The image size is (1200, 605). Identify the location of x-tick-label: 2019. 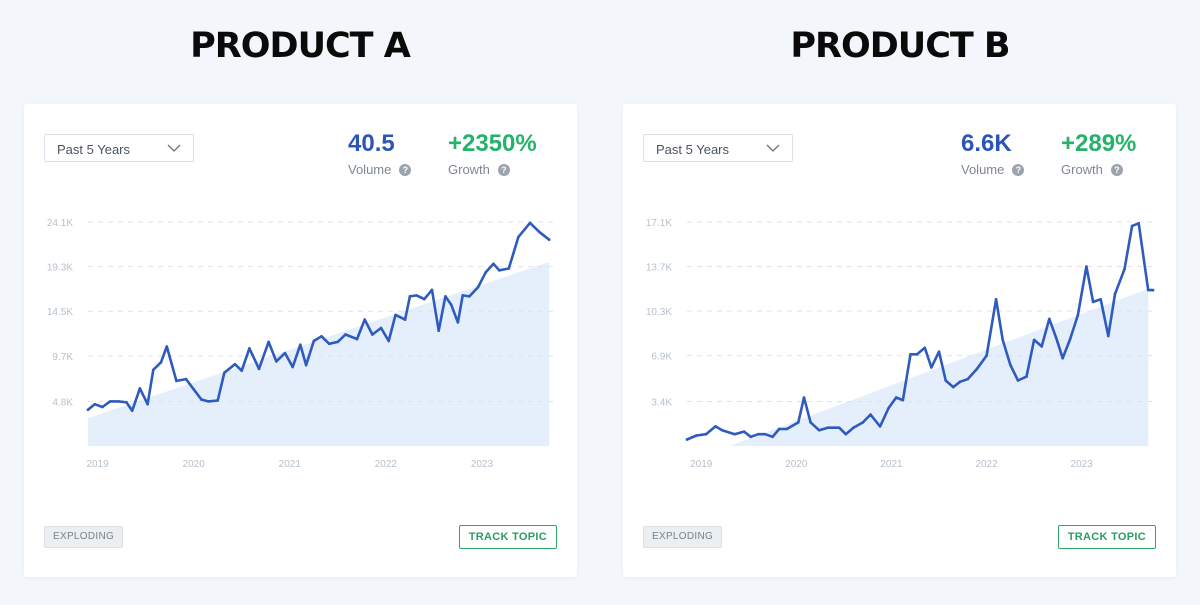
(97, 464).